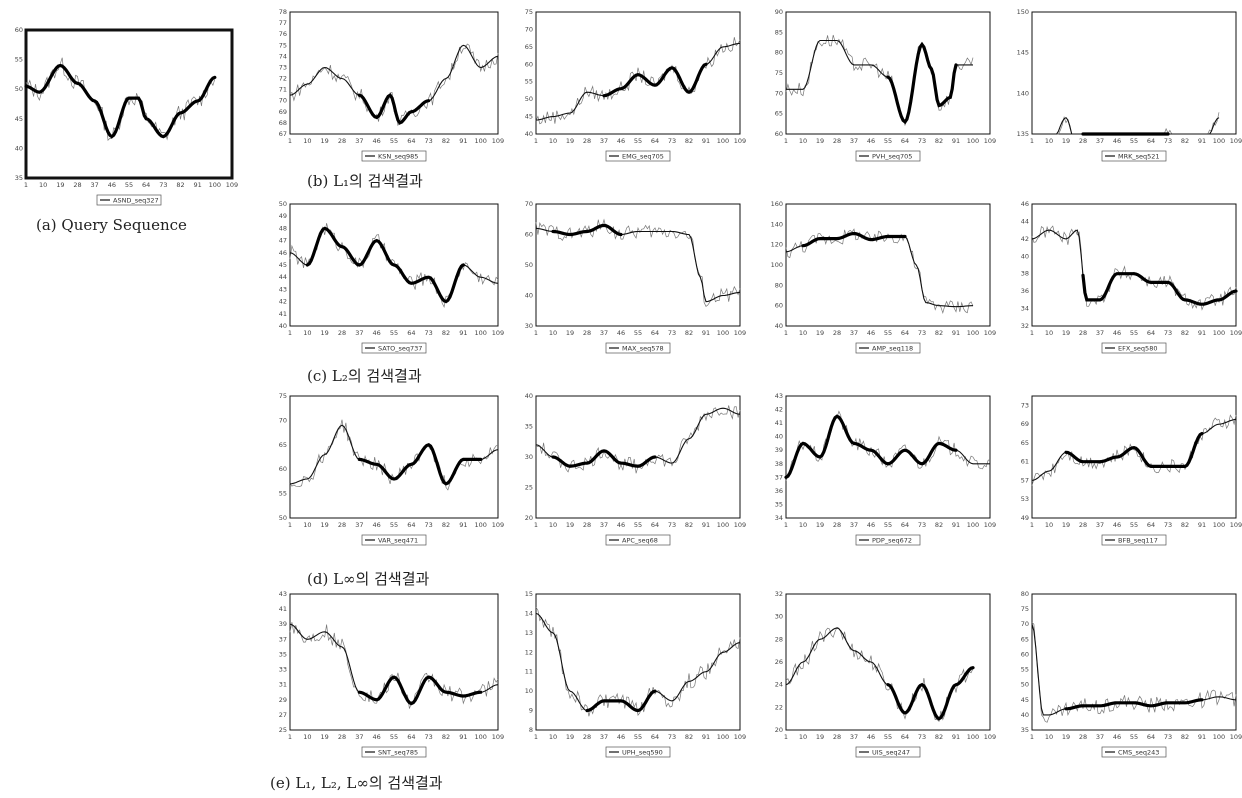  I want to click on y-tick-label: 41, so click(779, 423).